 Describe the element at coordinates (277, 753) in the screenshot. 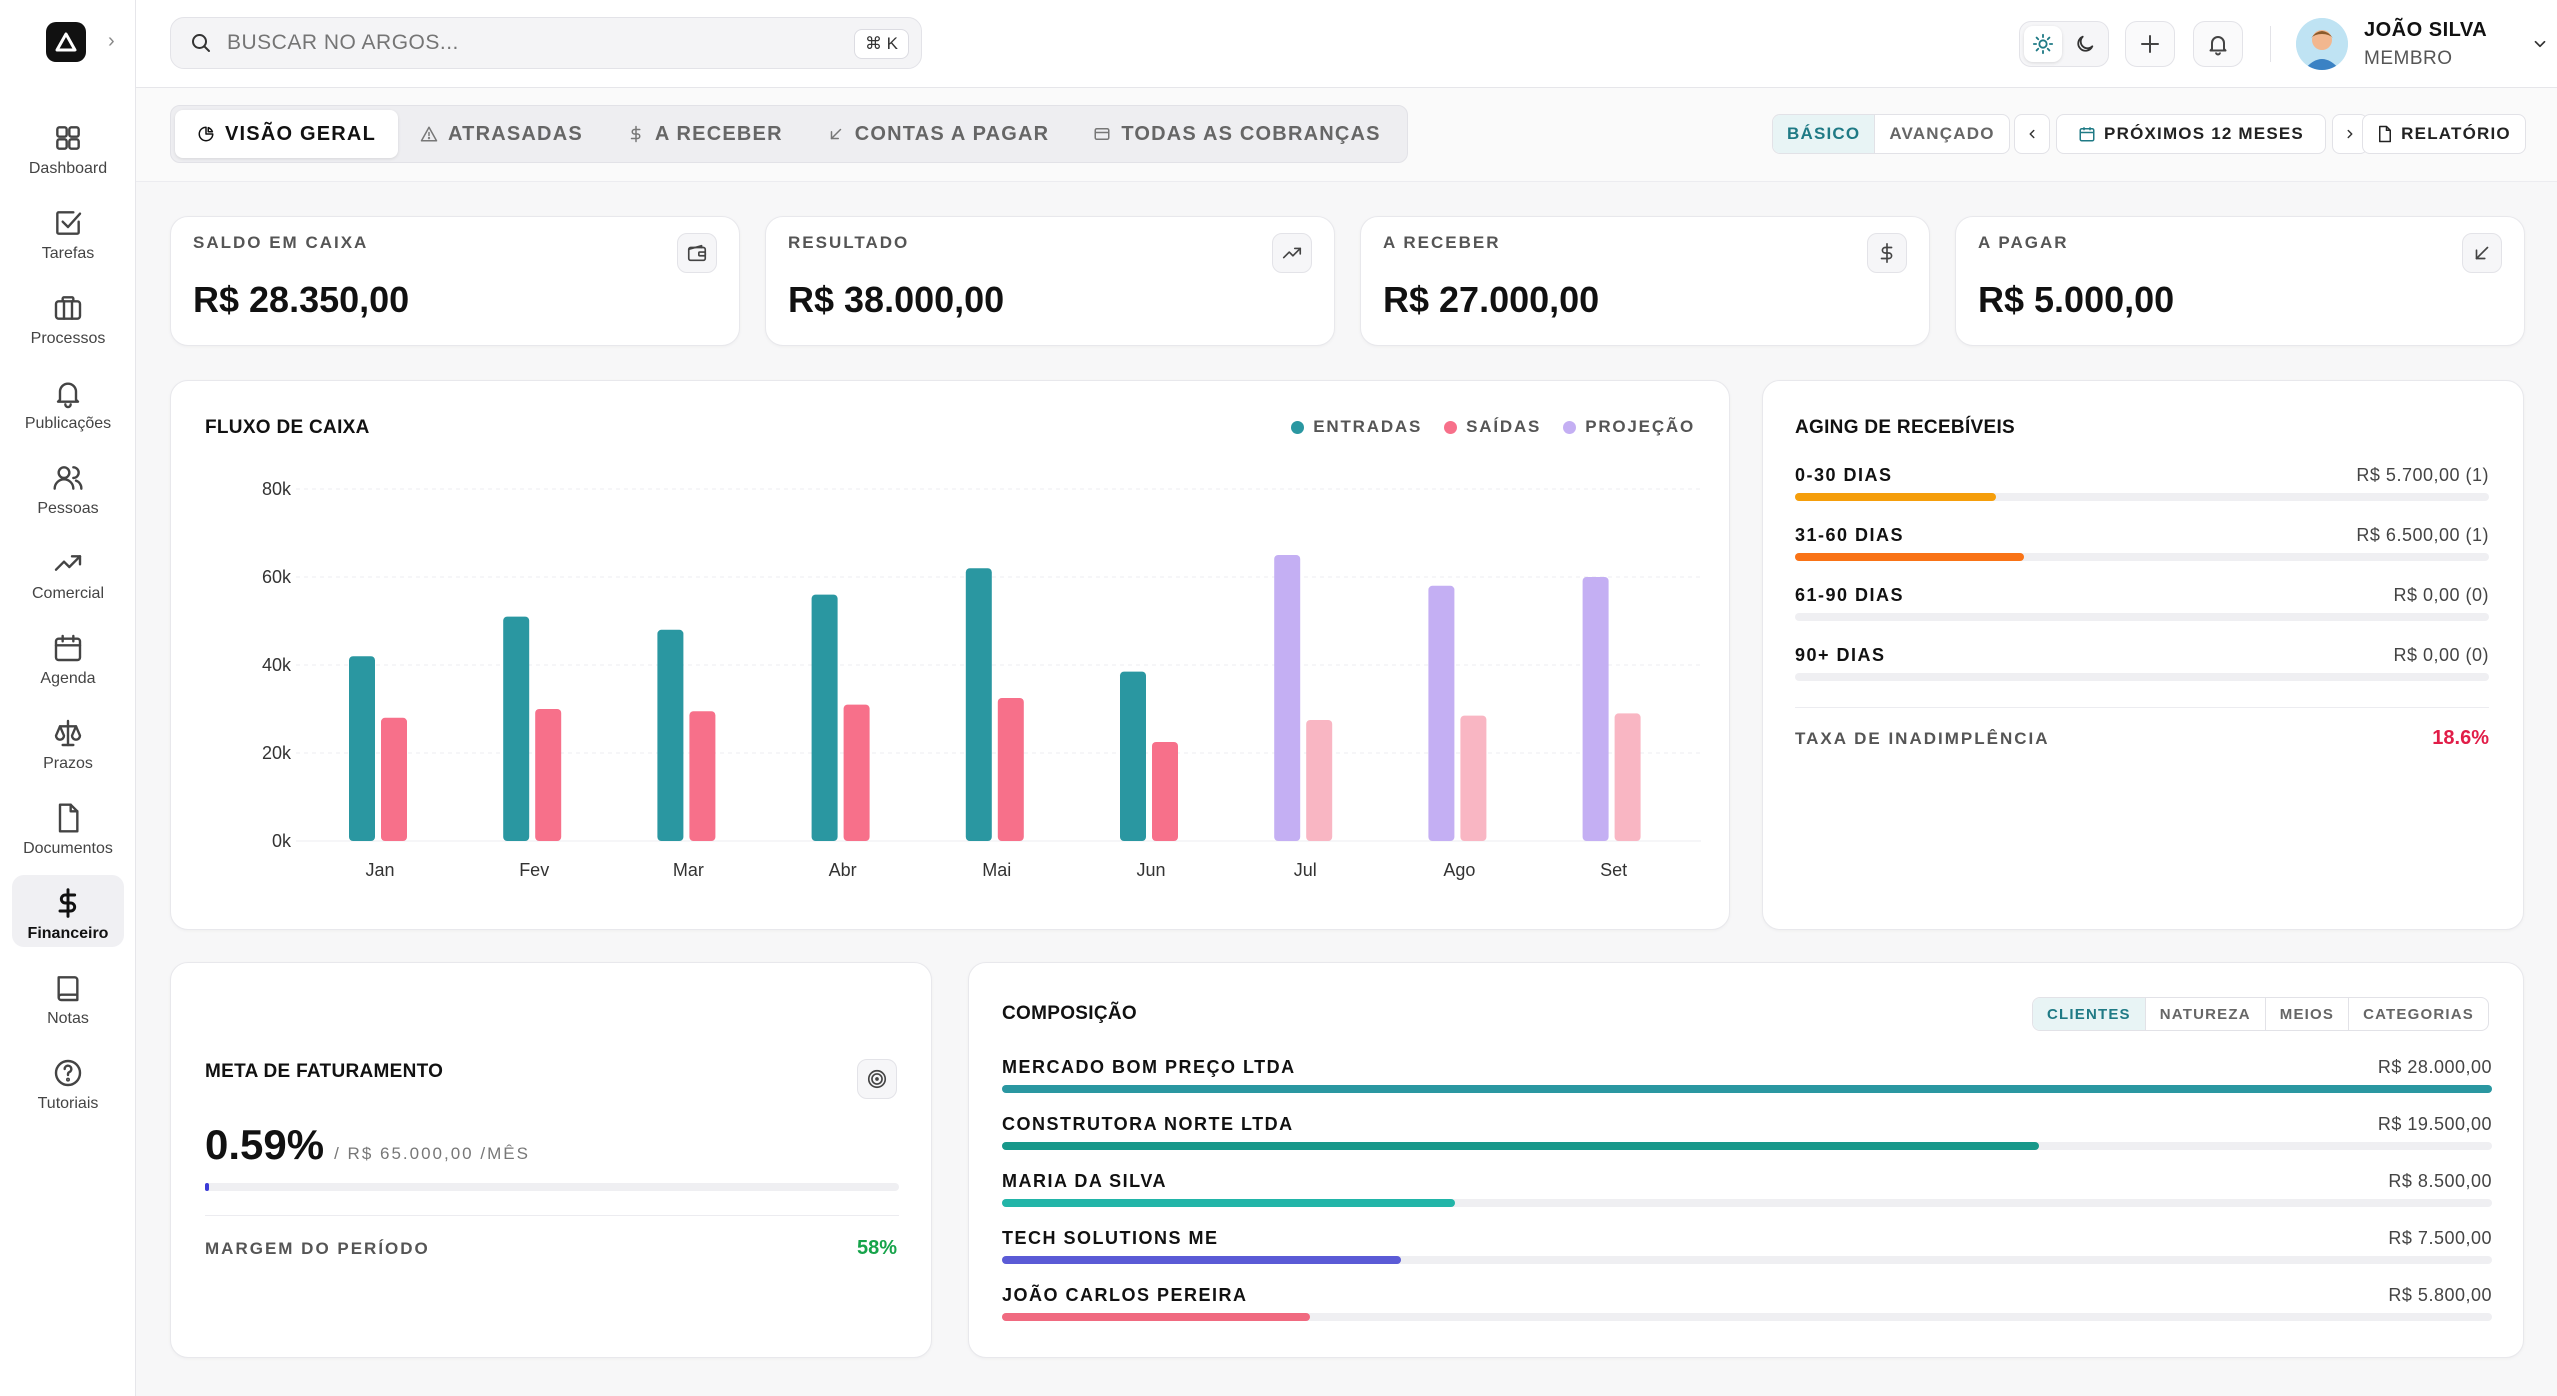

I see `y-tick-label: 20k` at that location.